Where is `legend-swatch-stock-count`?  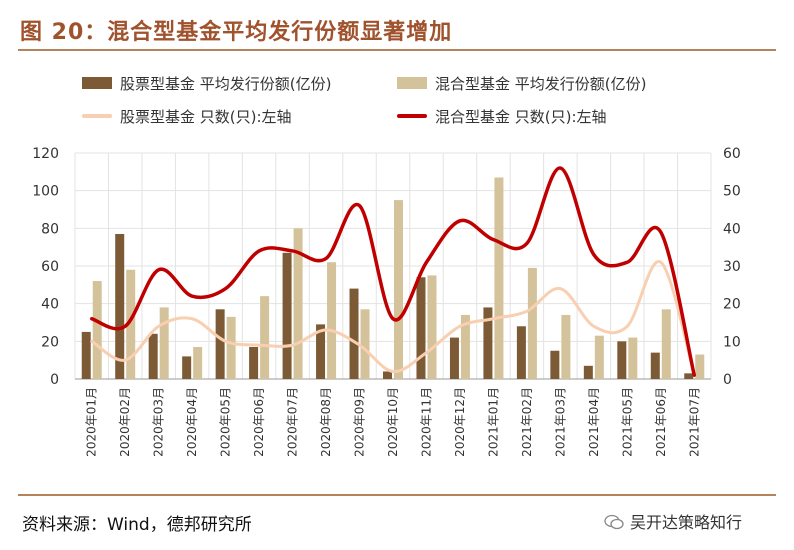
legend-swatch-stock-count is located at coordinates (97, 116).